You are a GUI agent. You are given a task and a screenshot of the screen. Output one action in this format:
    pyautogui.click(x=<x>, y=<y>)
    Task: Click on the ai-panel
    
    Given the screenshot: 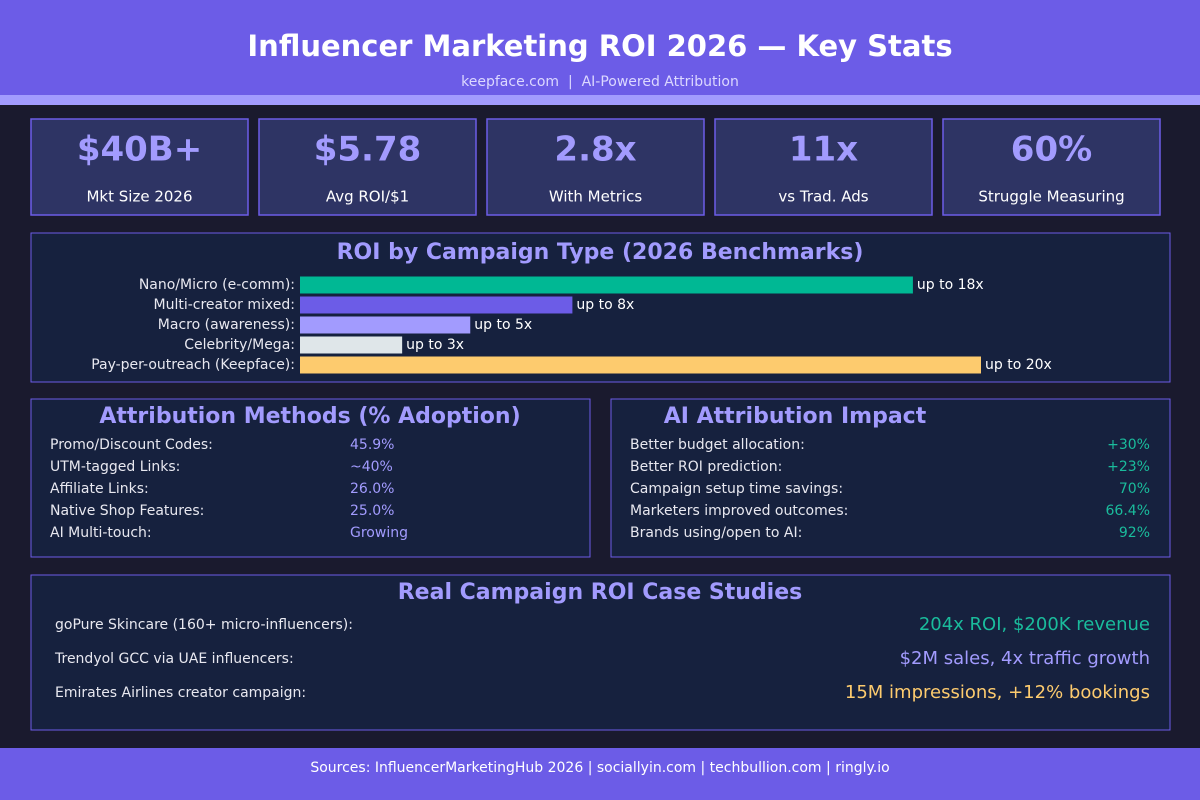 What is the action you would take?
    pyautogui.click(x=890, y=478)
    